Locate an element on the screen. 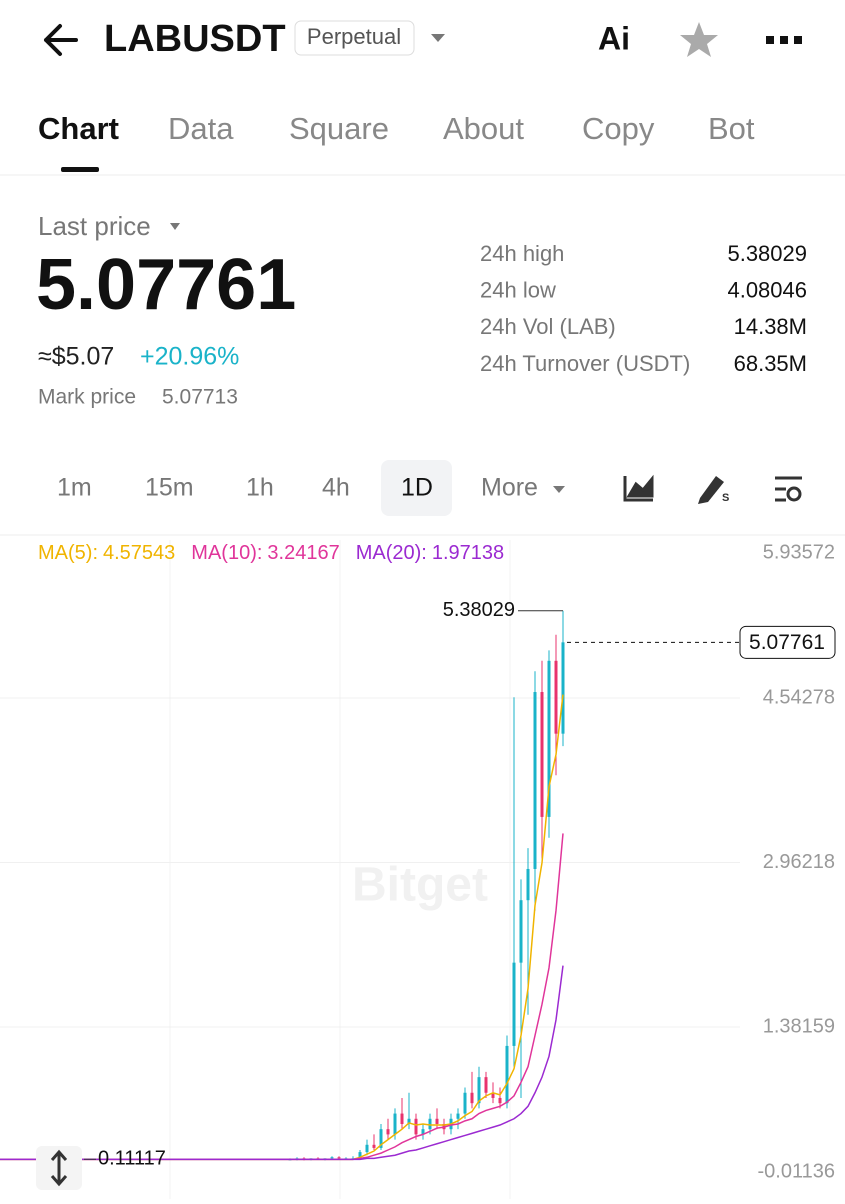 Image resolution: width=845 pixels, height=1204 pixels. low-label: 0.11117 is located at coordinates (132, 1159).